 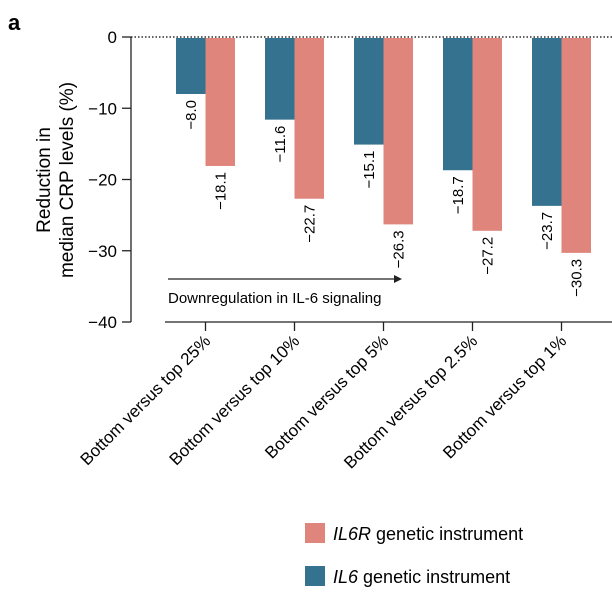 What do you see at coordinates (102, 108) in the screenshot?
I see `y-tick-label: −10` at bounding box center [102, 108].